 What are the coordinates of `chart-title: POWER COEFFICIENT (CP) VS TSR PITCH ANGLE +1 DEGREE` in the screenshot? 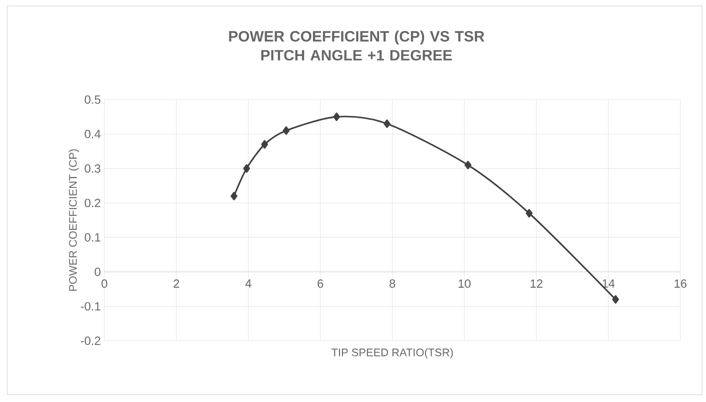 It's located at (356, 45).